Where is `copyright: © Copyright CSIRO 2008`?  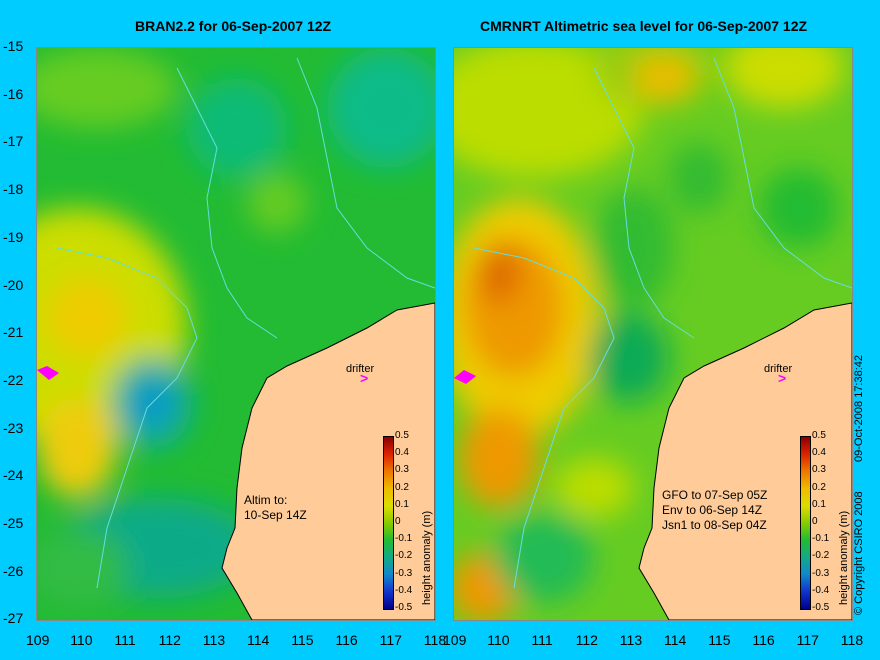 copyright: © Copyright CSIRO 2008 is located at coordinates (859, 553).